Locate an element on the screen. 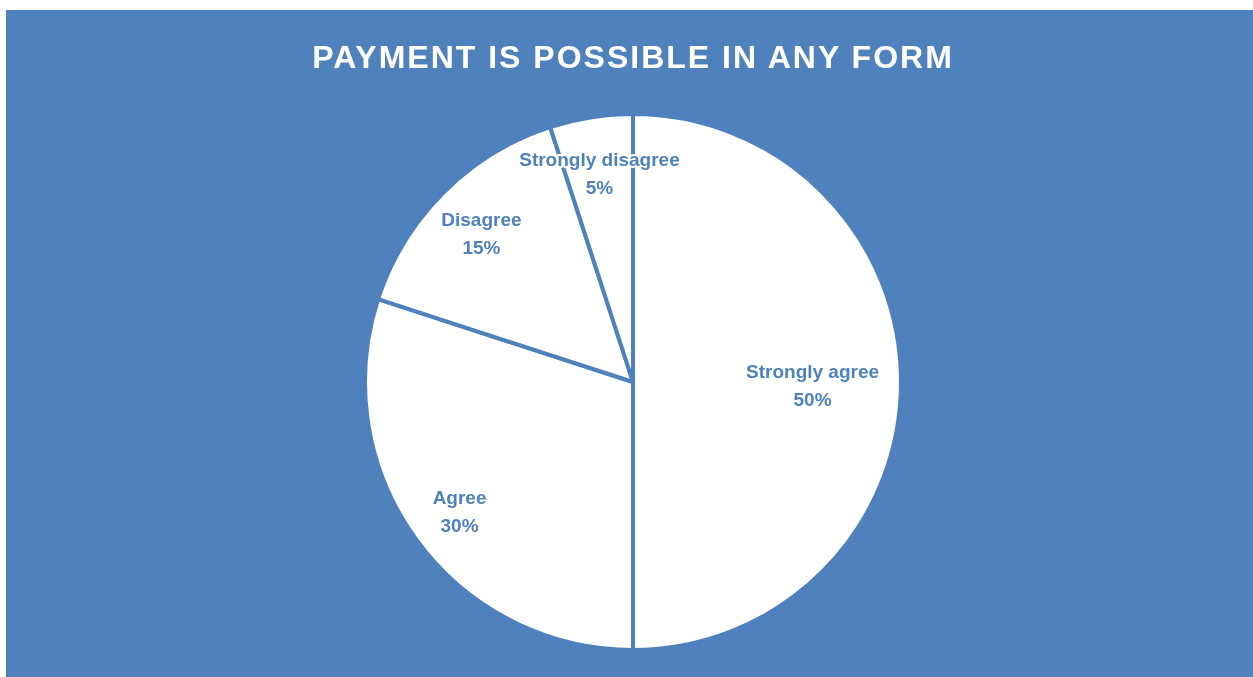 The width and height of the screenshot is (1253, 677). data-label: 15% is located at coordinates (481, 248).